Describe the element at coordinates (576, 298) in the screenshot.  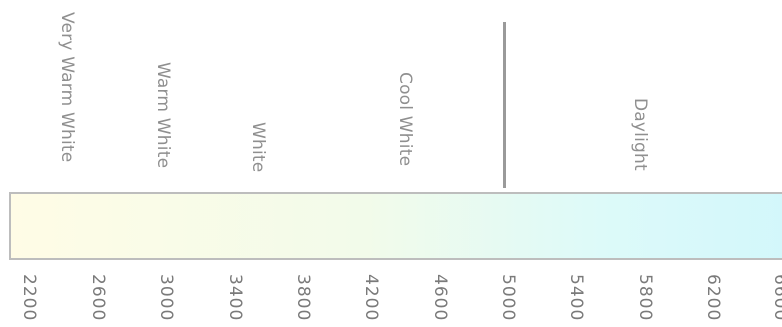
I see `tick-label-text: 5400` at that location.